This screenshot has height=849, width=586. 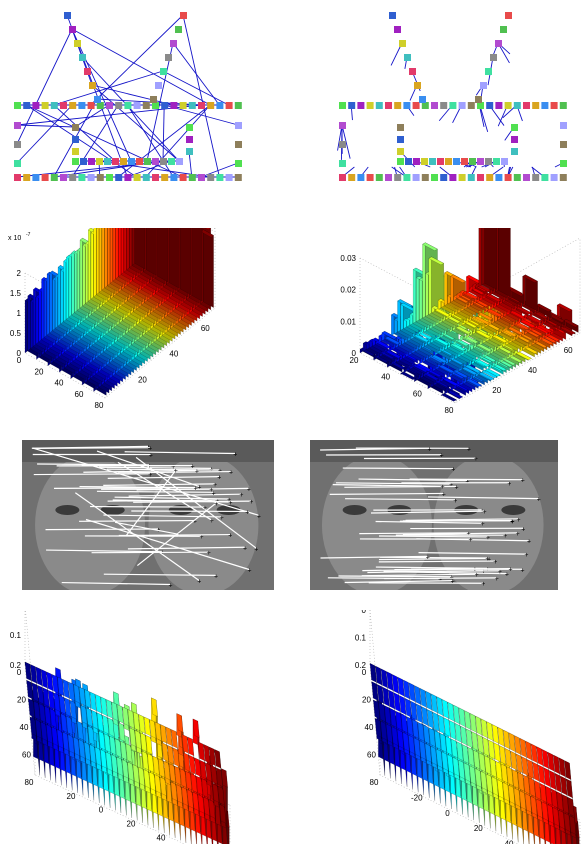 I want to click on bar3d-bottom-left: 0.20.1002040608020020406080, so click(x=120, y=727).